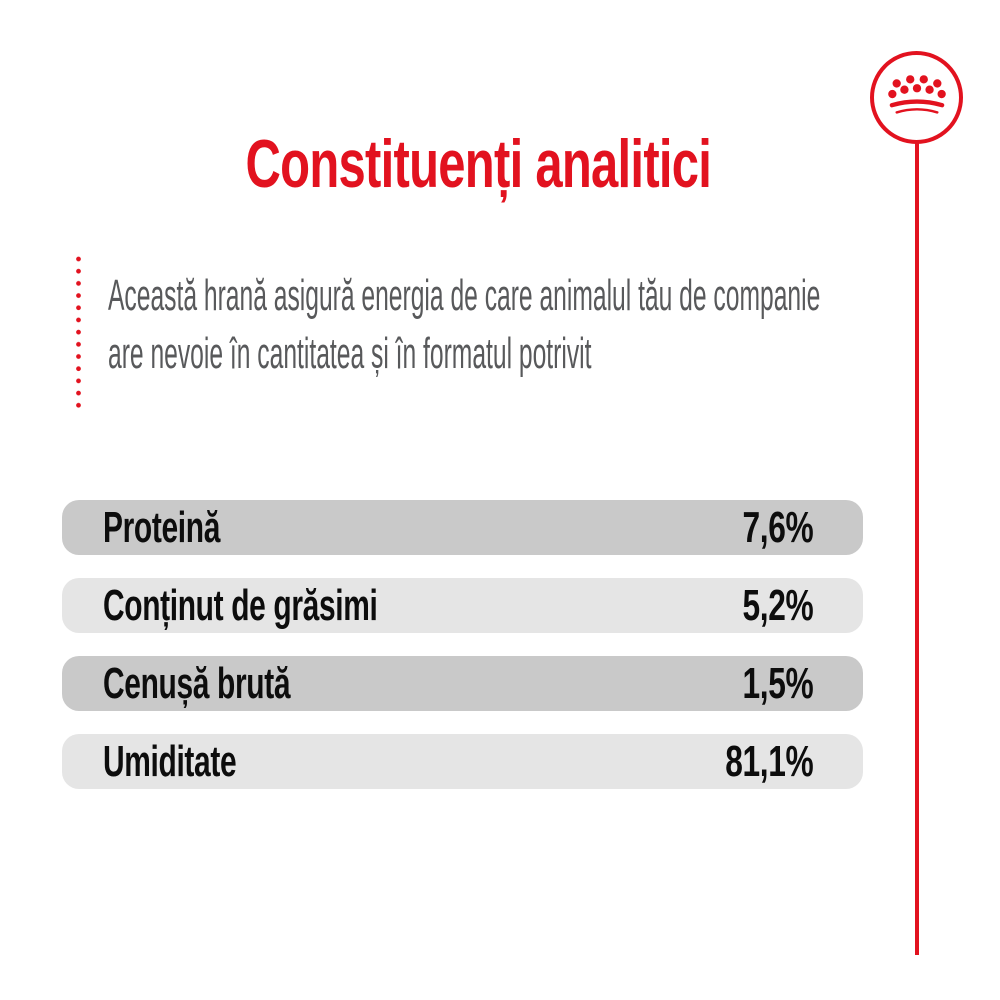 Image resolution: width=1000 pixels, height=1000 pixels. I want to click on vertical-rule, so click(917, 548).